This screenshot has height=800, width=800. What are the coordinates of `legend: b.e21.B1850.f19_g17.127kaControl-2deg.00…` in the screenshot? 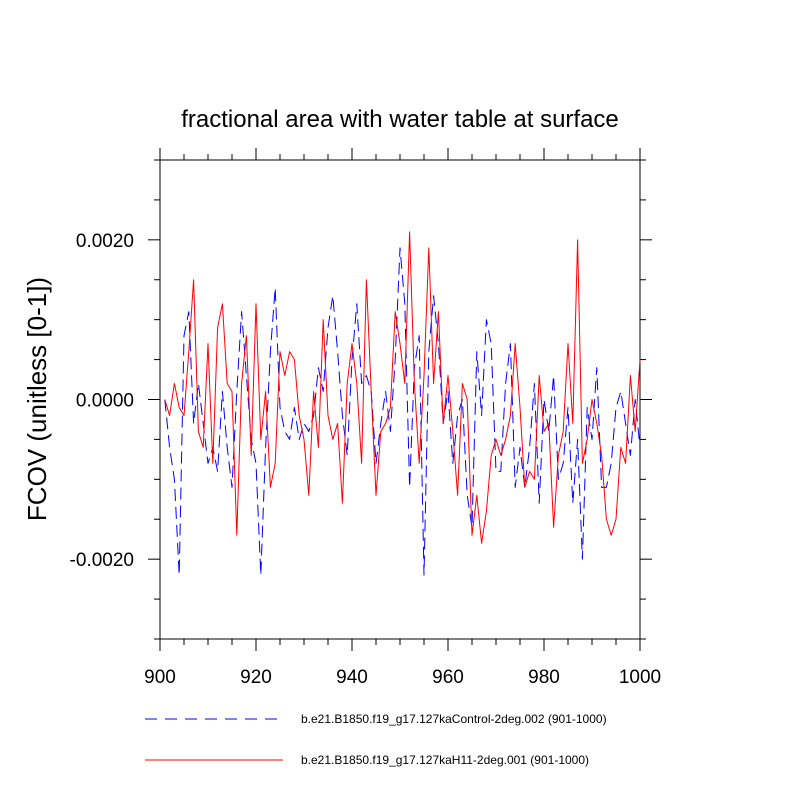 It's located at (376, 739).